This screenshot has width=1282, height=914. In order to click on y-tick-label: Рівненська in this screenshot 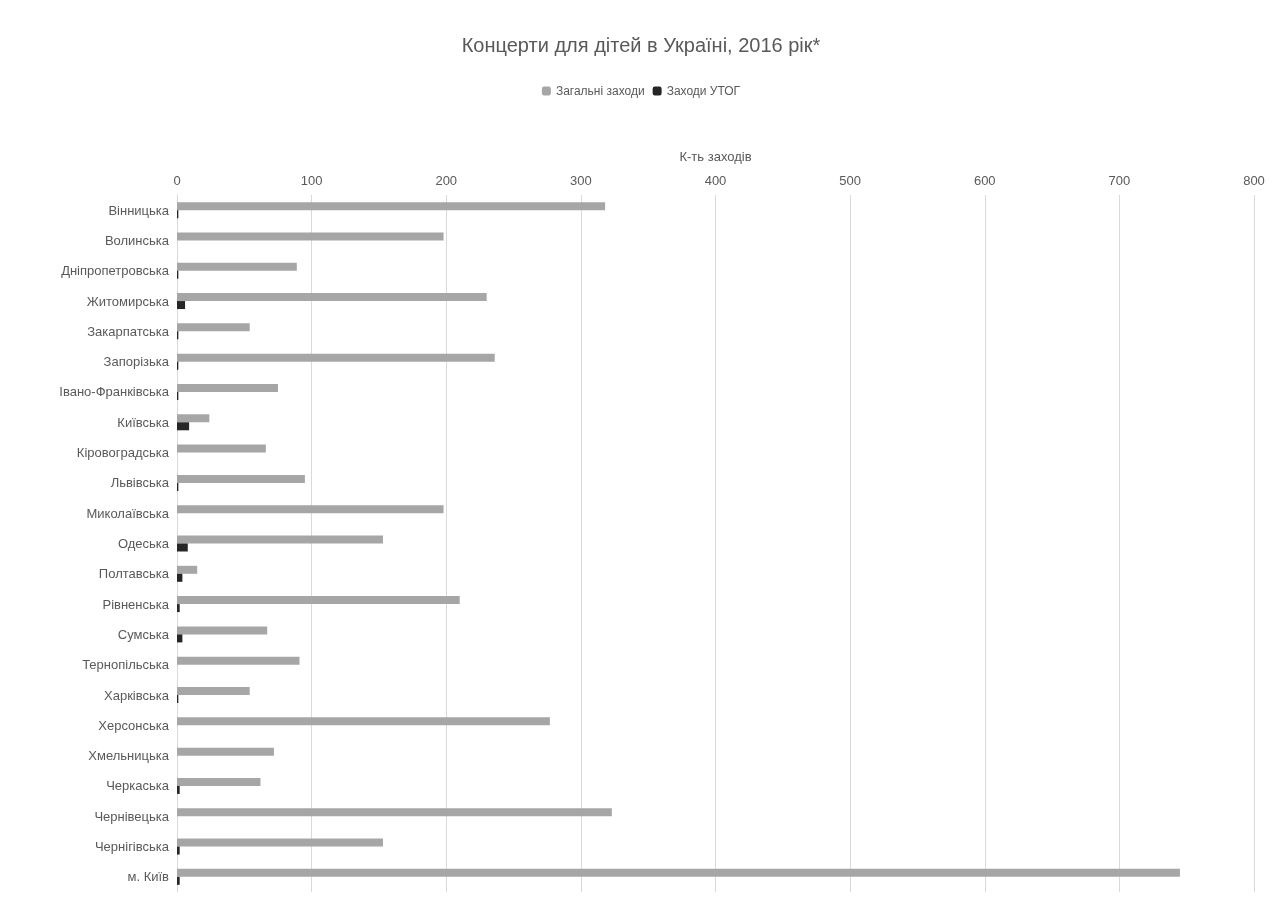, I will do `click(136, 604)`.